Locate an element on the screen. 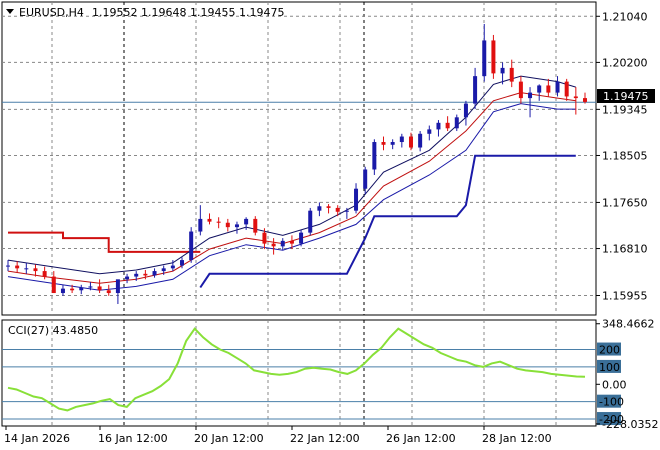 This screenshot has height=450, width=660. price-tick-label: 1.19345 is located at coordinates (625, 109).